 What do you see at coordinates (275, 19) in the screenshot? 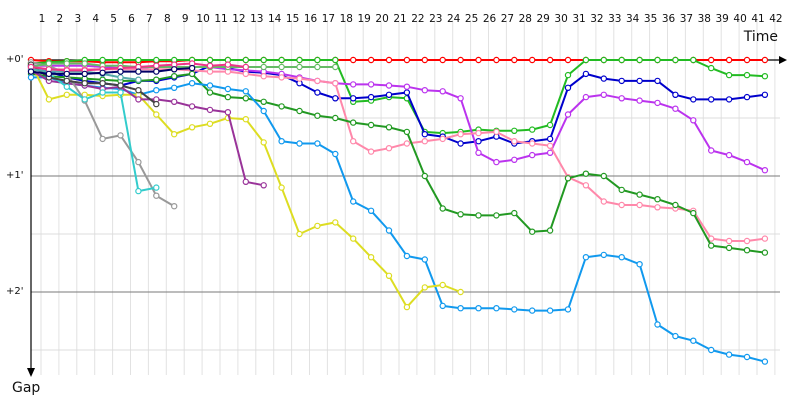
I see `x-tick-label: 14` at bounding box center [275, 19].